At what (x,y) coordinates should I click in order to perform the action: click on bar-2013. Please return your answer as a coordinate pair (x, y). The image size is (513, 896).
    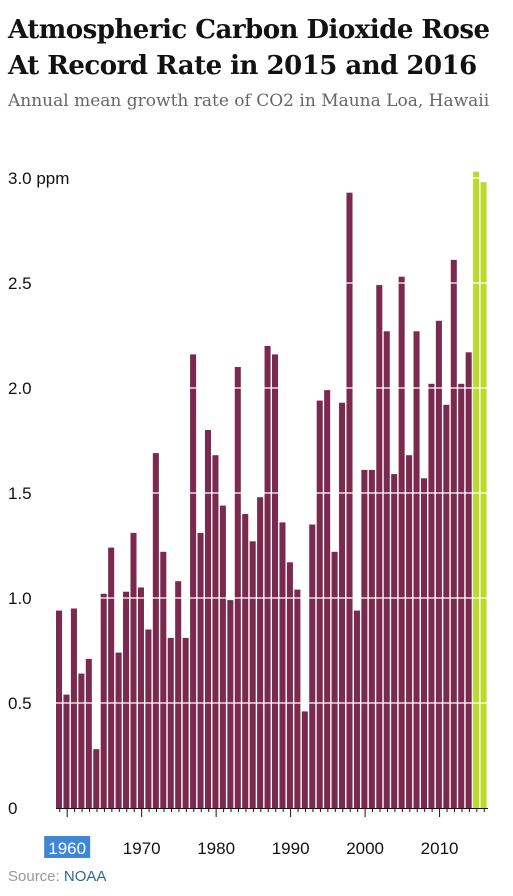
    Looking at the image, I should click on (461, 595).